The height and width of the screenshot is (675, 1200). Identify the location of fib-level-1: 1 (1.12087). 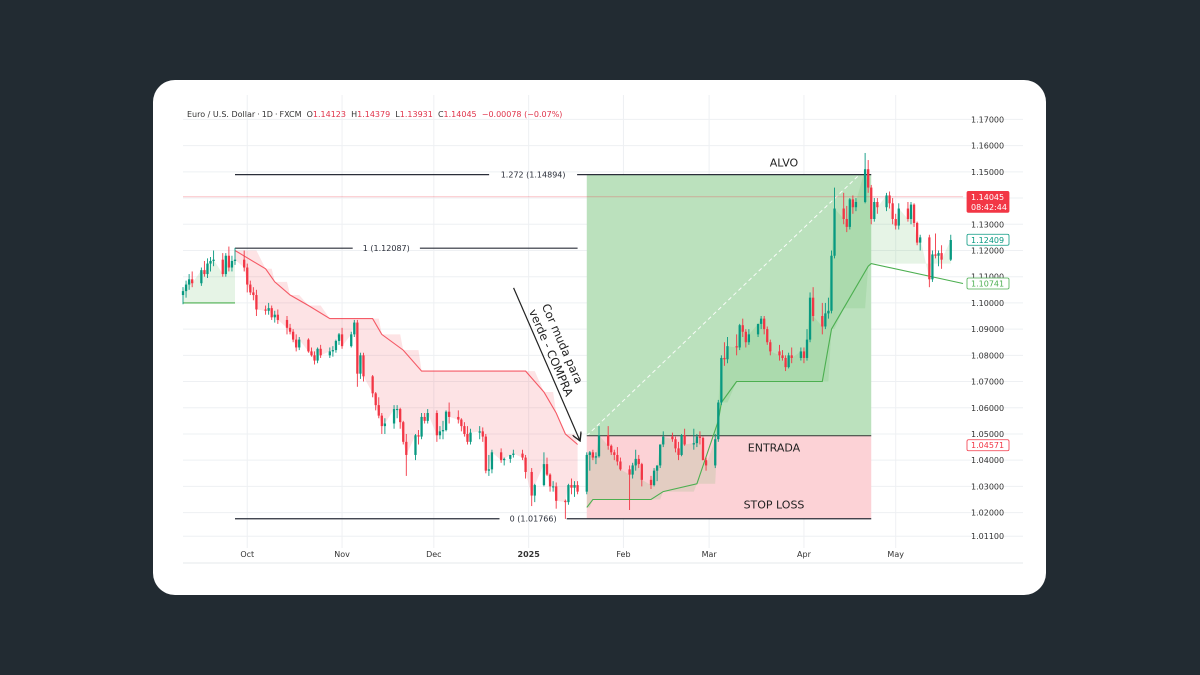
(406, 248).